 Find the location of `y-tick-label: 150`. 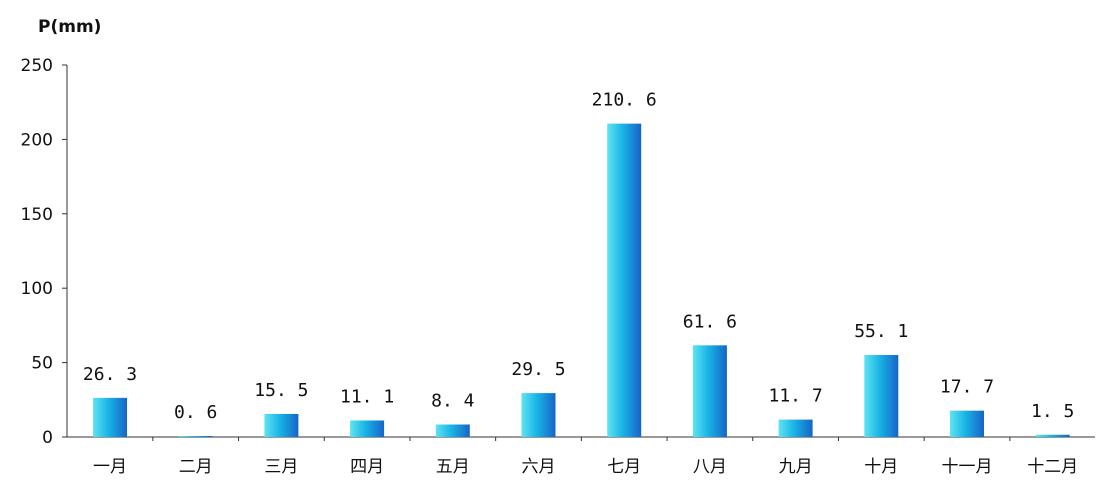

y-tick-label: 150 is located at coordinates (37, 215).